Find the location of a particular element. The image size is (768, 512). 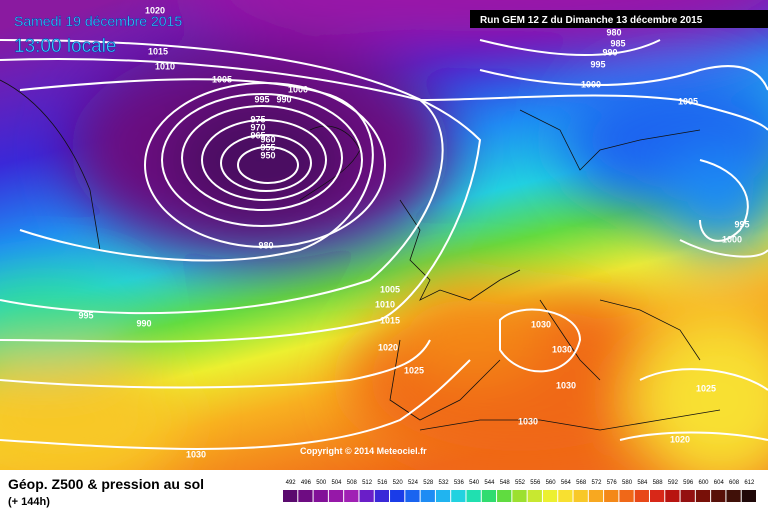

scale-label: 608 is located at coordinates (734, 483).